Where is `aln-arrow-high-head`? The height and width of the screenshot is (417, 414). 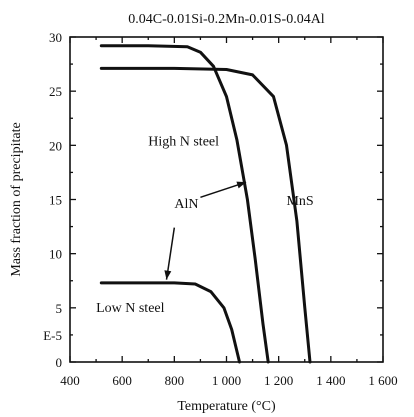 aln-arrow-high-head is located at coordinates (241, 185).